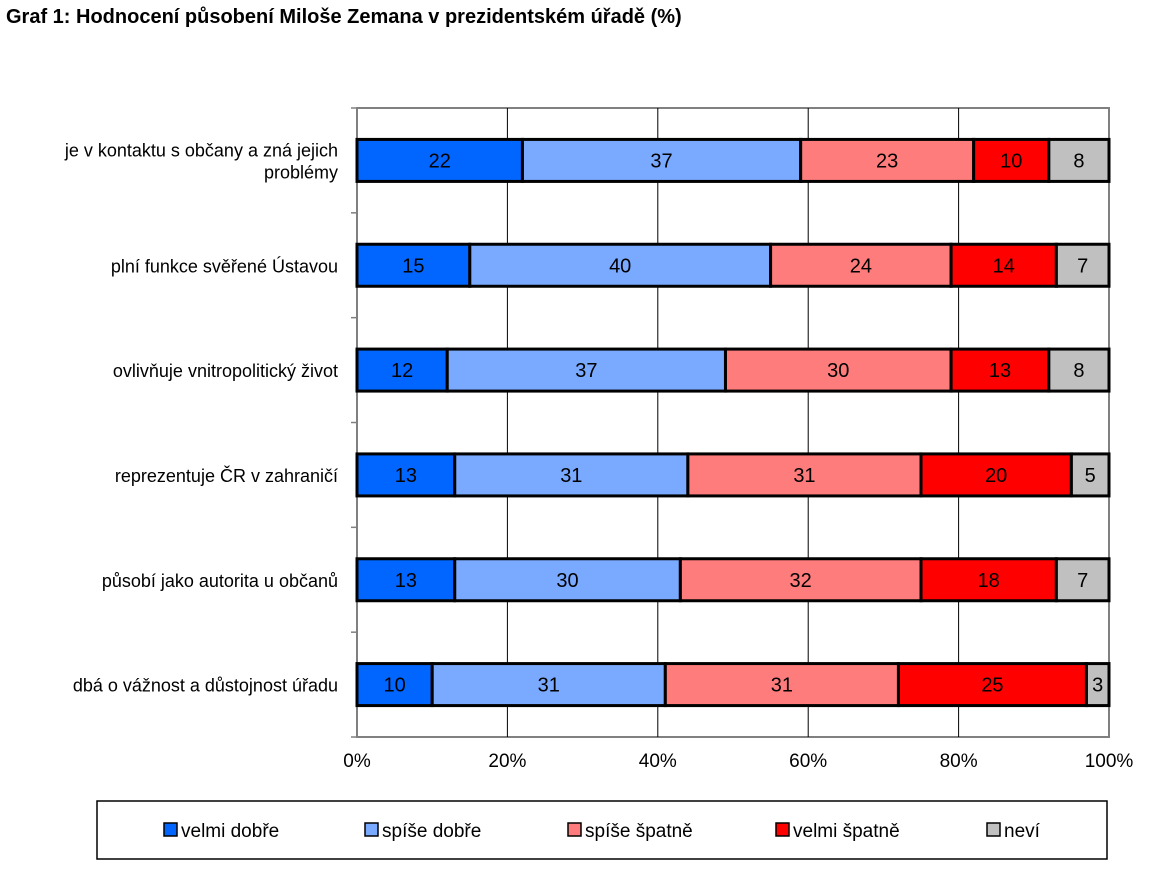 This screenshot has height=882, width=1152. I want to click on legend-label: velmi dobře, so click(230, 831).